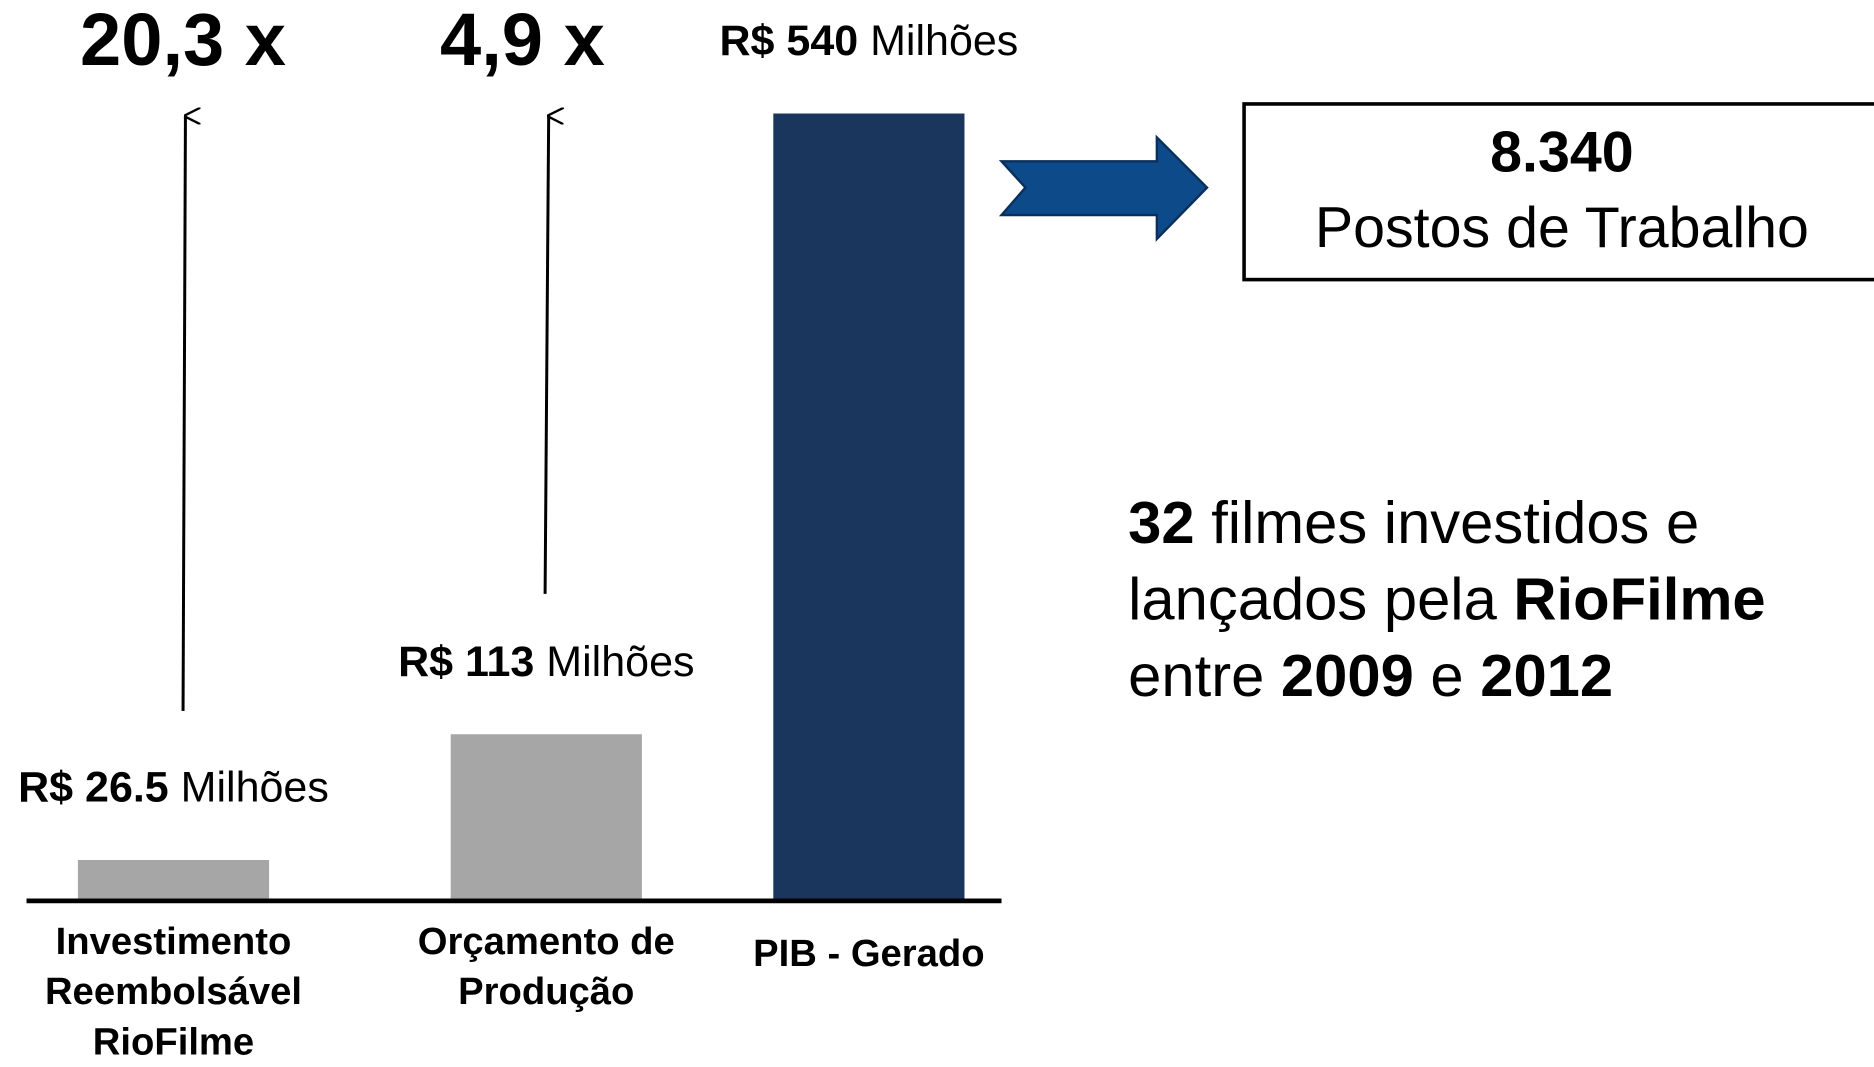  What do you see at coordinates (1546, 675) in the screenshot?
I see `note-segment: 2012` at bounding box center [1546, 675].